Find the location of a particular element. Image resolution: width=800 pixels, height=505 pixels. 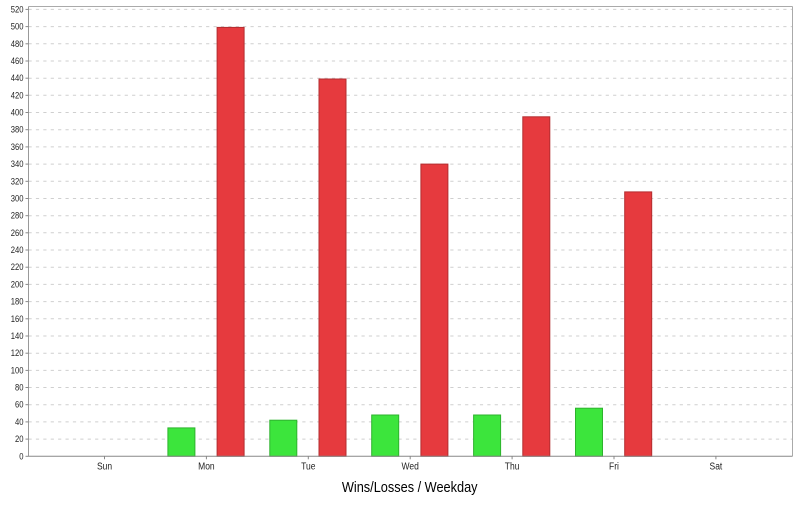

svg-text: 20 is located at coordinates (19, 438).